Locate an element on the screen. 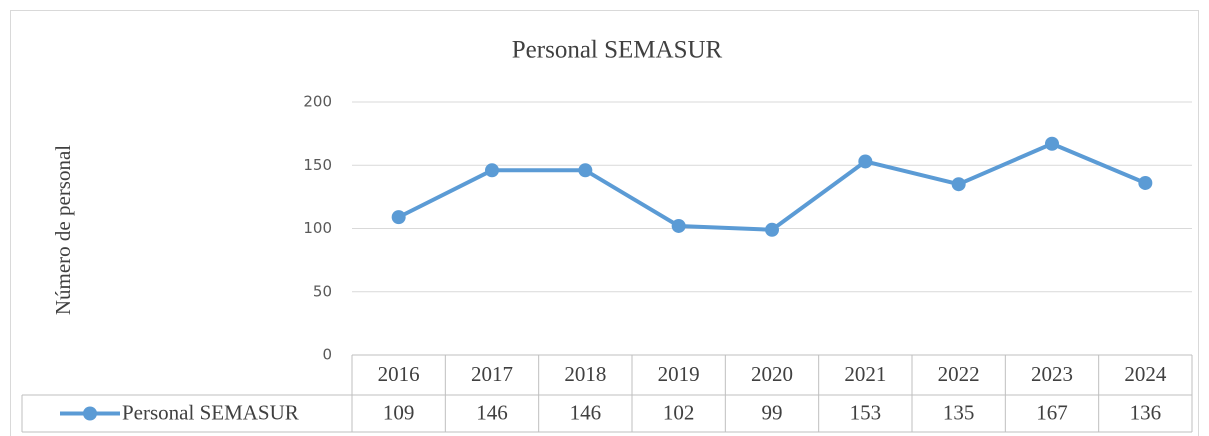 The width and height of the screenshot is (1209, 436). table-value: 136 is located at coordinates (1146, 412).